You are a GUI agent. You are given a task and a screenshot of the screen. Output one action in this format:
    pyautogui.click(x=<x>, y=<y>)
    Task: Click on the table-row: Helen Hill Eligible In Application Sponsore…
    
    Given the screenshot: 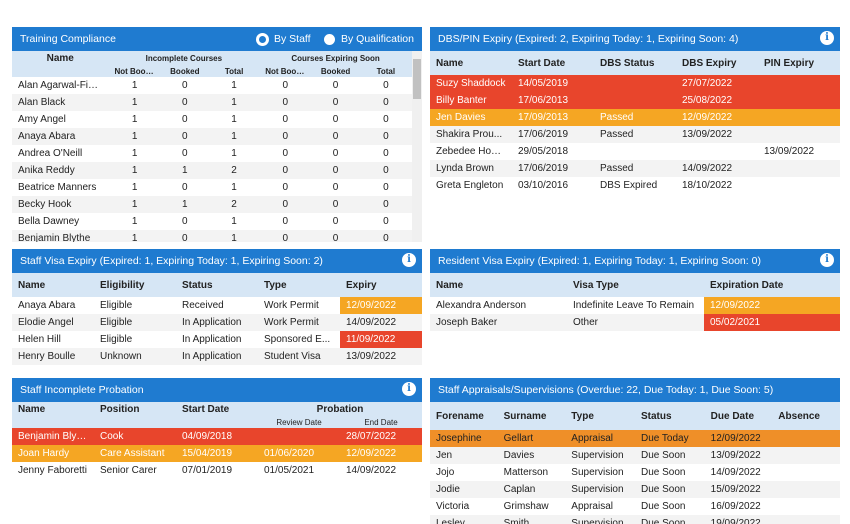 What is the action you would take?
    pyautogui.click(x=217, y=339)
    